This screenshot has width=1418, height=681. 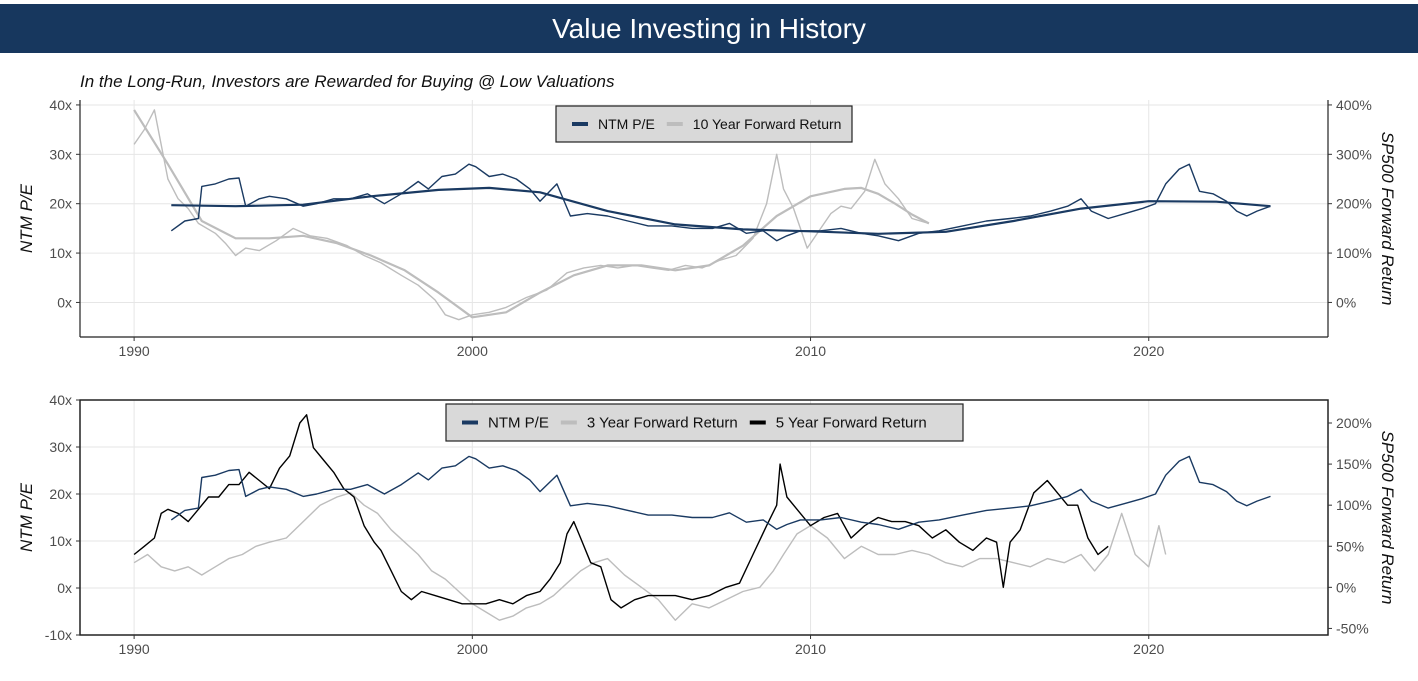 I want to click on series-line-pe_smooth, so click(x=721, y=210).